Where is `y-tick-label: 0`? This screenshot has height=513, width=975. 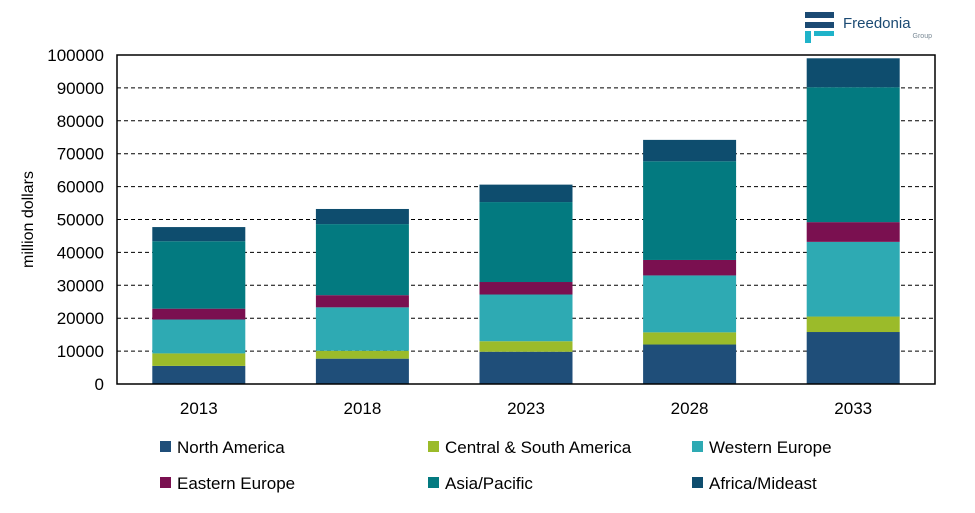 y-tick-label: 0 is located at coordinates (99, 384).